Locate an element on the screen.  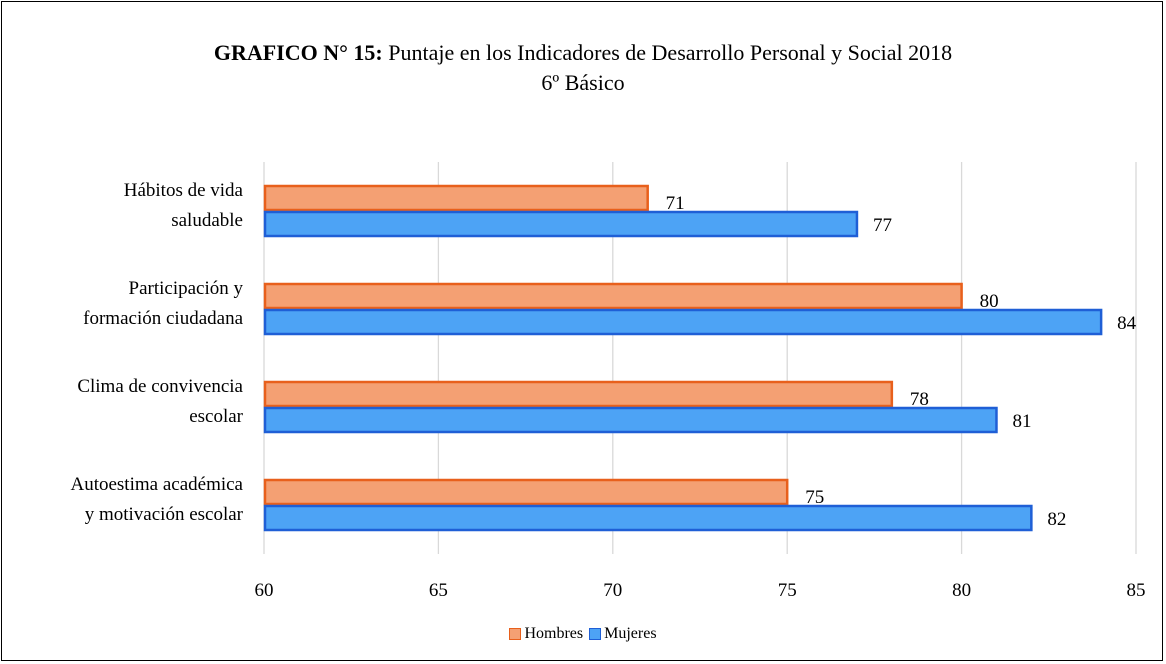
chart-subtitle: 6º Básico is located at coordinates (583, 82).